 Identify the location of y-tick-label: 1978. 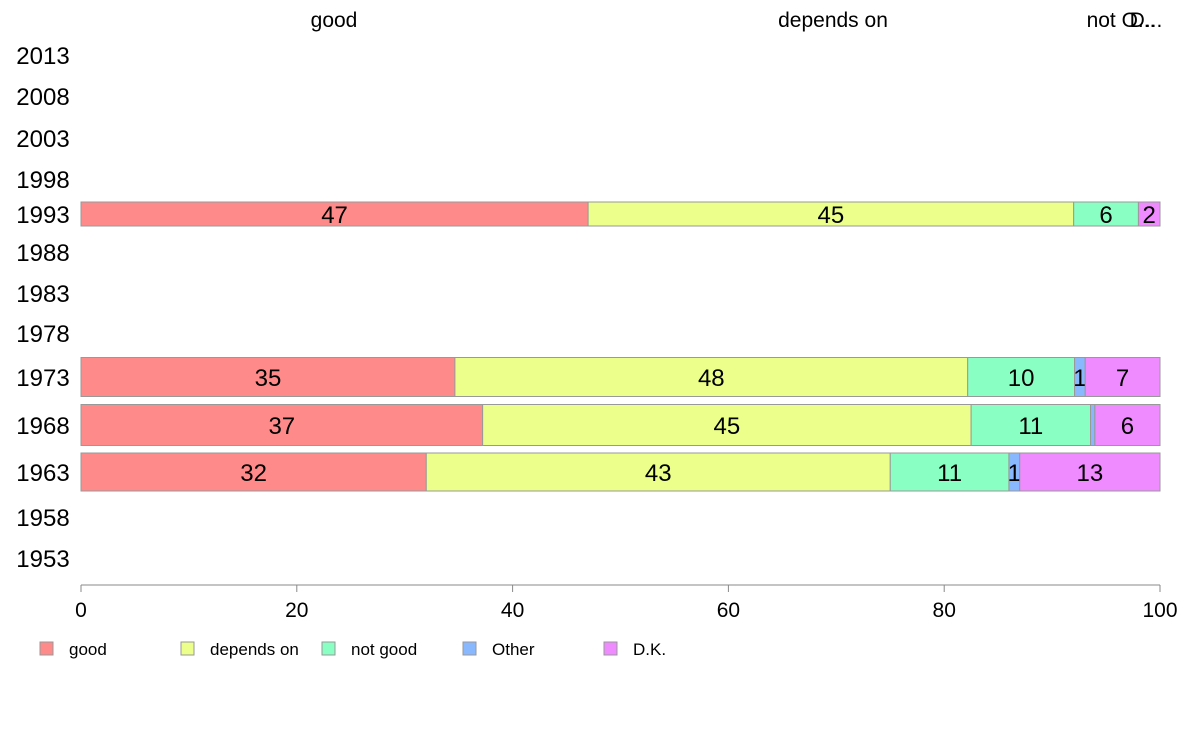
(42, 334).